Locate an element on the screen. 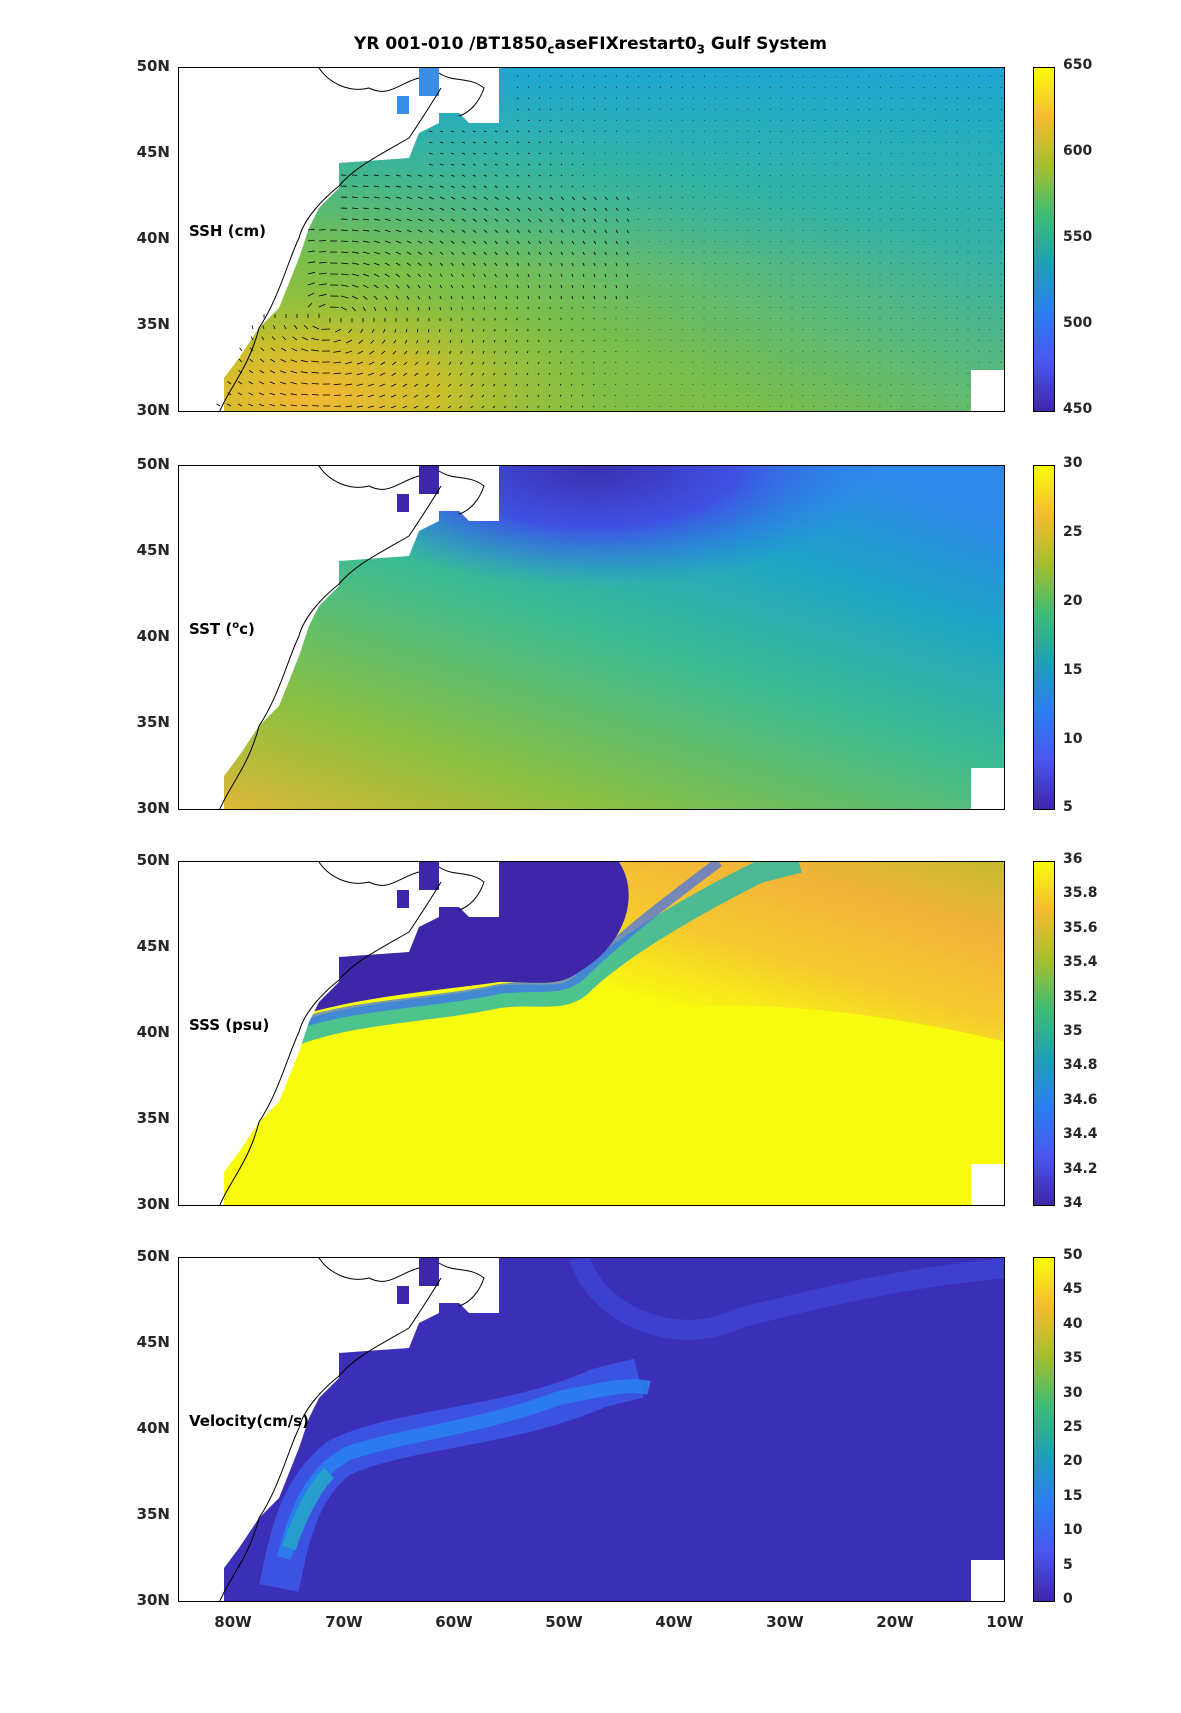 The height and width of the screenshot is (1713, 1181). lon-label: 40W is located at coordinates (674, 1622).